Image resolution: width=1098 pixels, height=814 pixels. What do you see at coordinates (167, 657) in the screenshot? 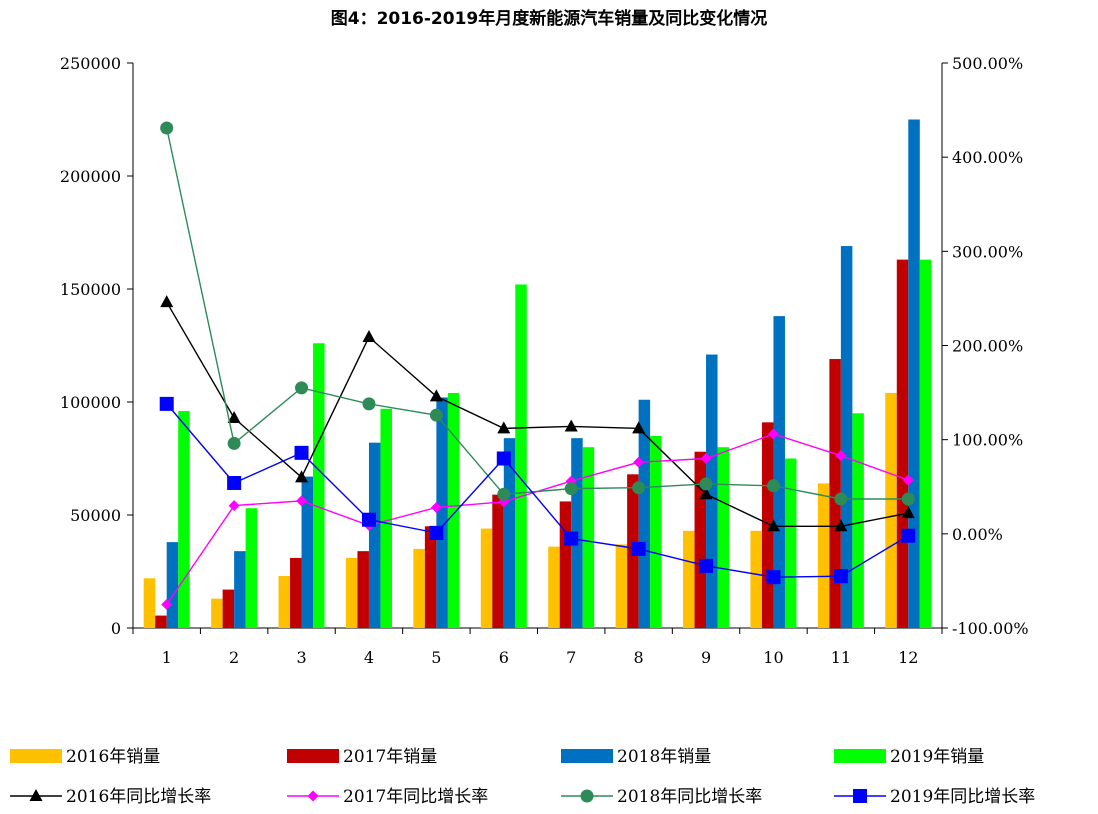
I see `x-tick-label: 1` at bounding box center [167, 657].